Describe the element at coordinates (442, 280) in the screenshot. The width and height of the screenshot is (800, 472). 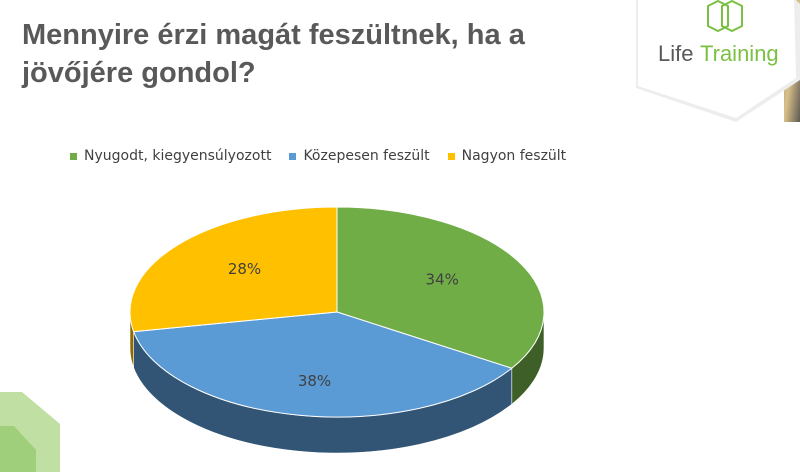
I see `data-label-0: 34%` at that location.